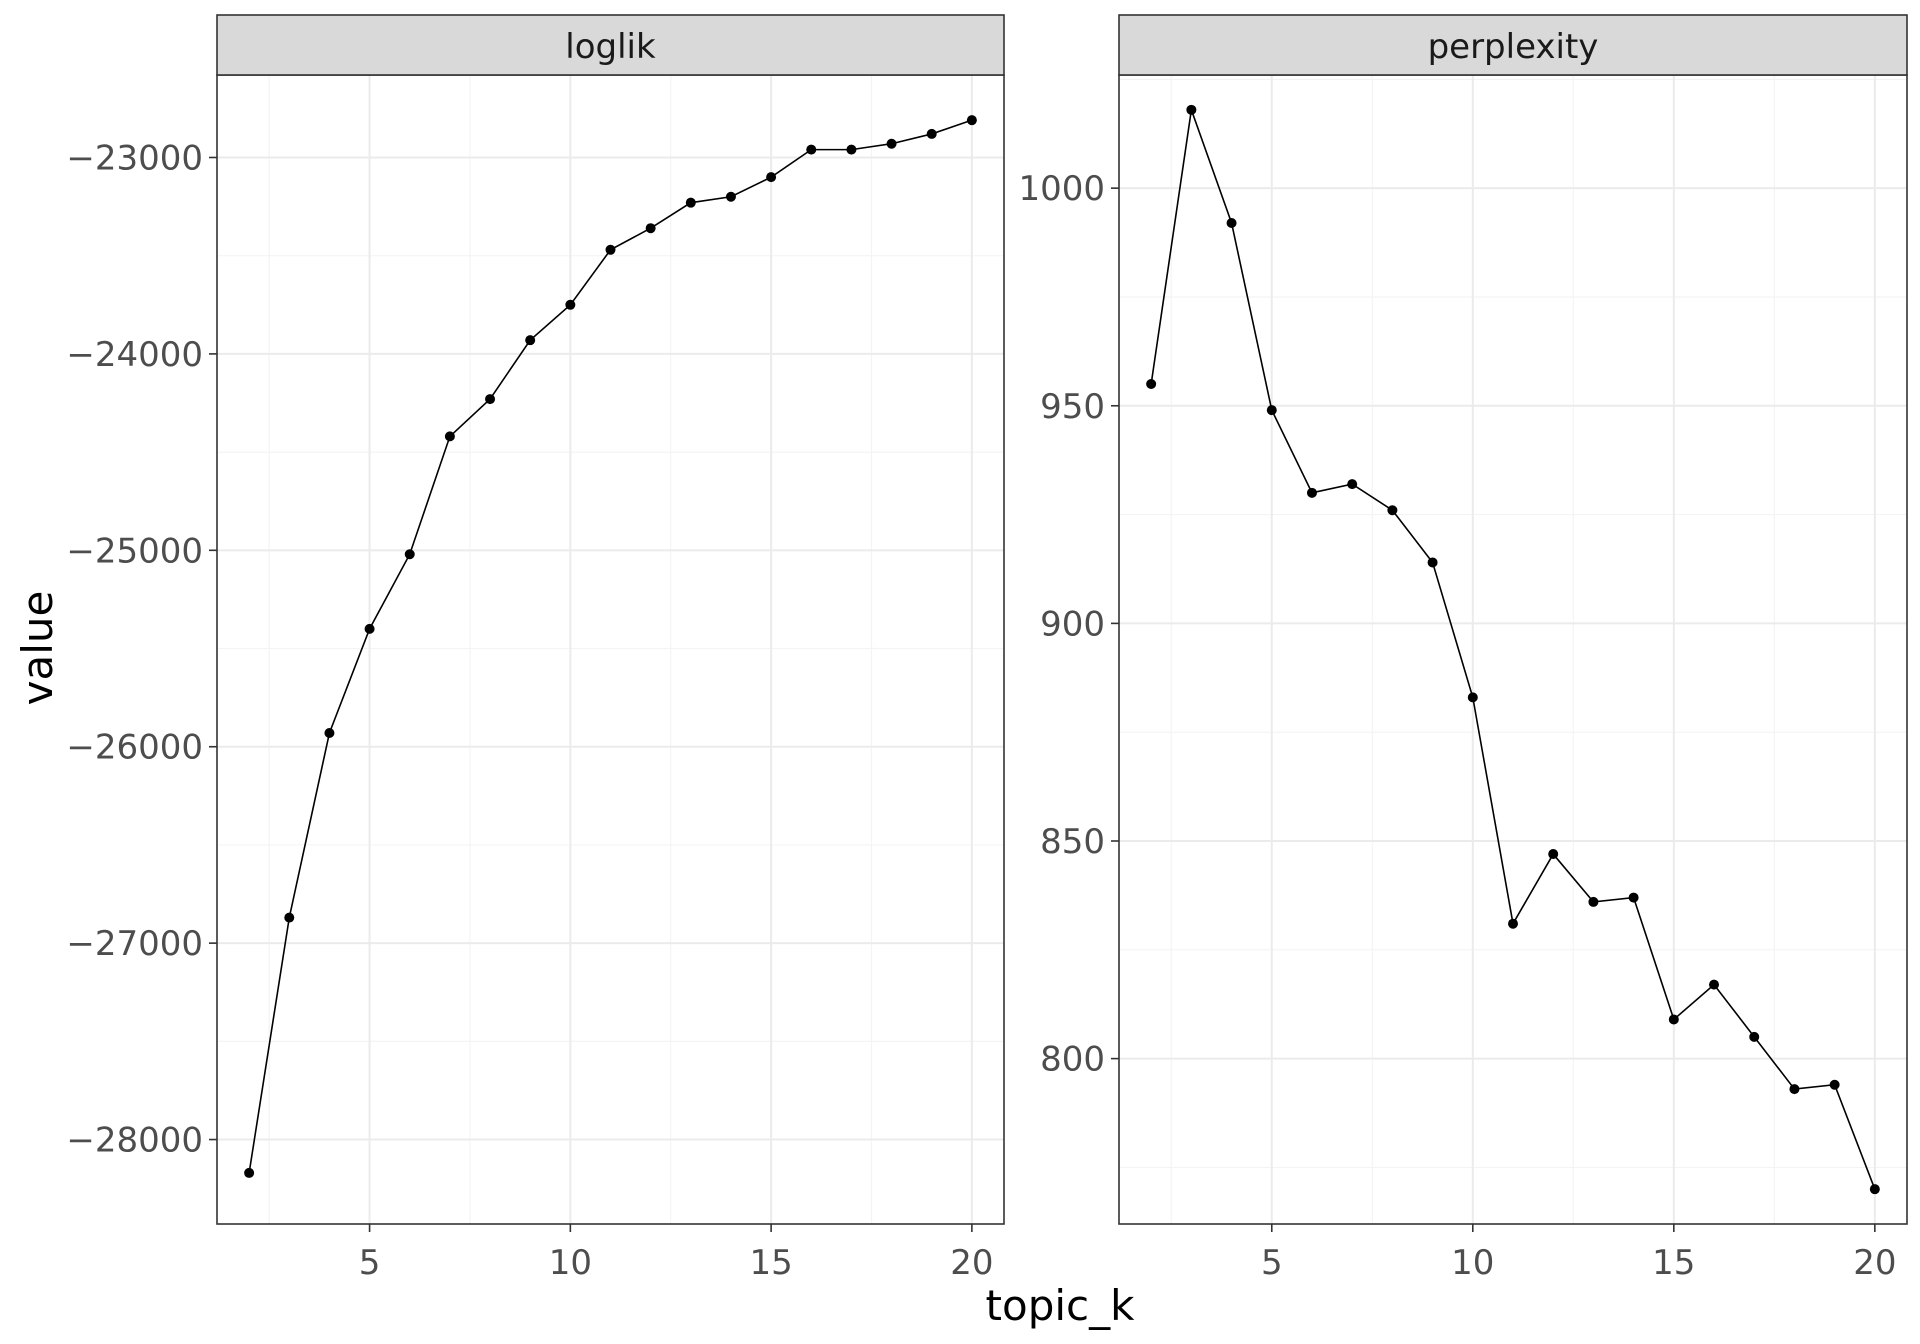  I want to click on y-axis-title: value, so click(37, 648).